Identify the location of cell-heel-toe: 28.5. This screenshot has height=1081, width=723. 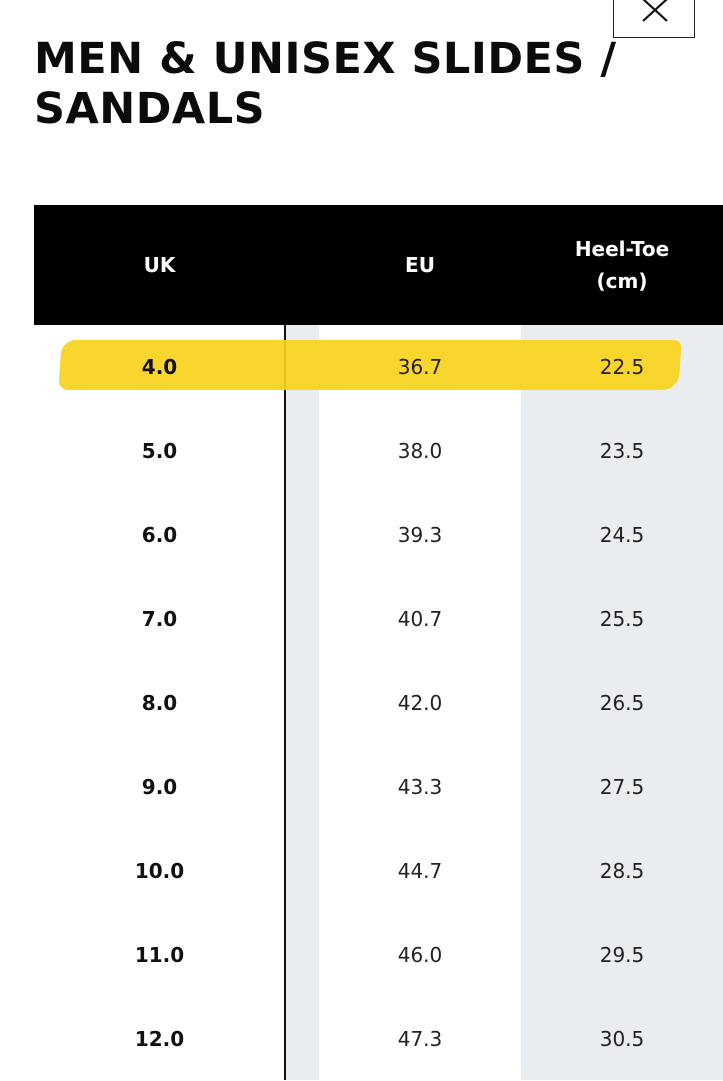
(622, 871).